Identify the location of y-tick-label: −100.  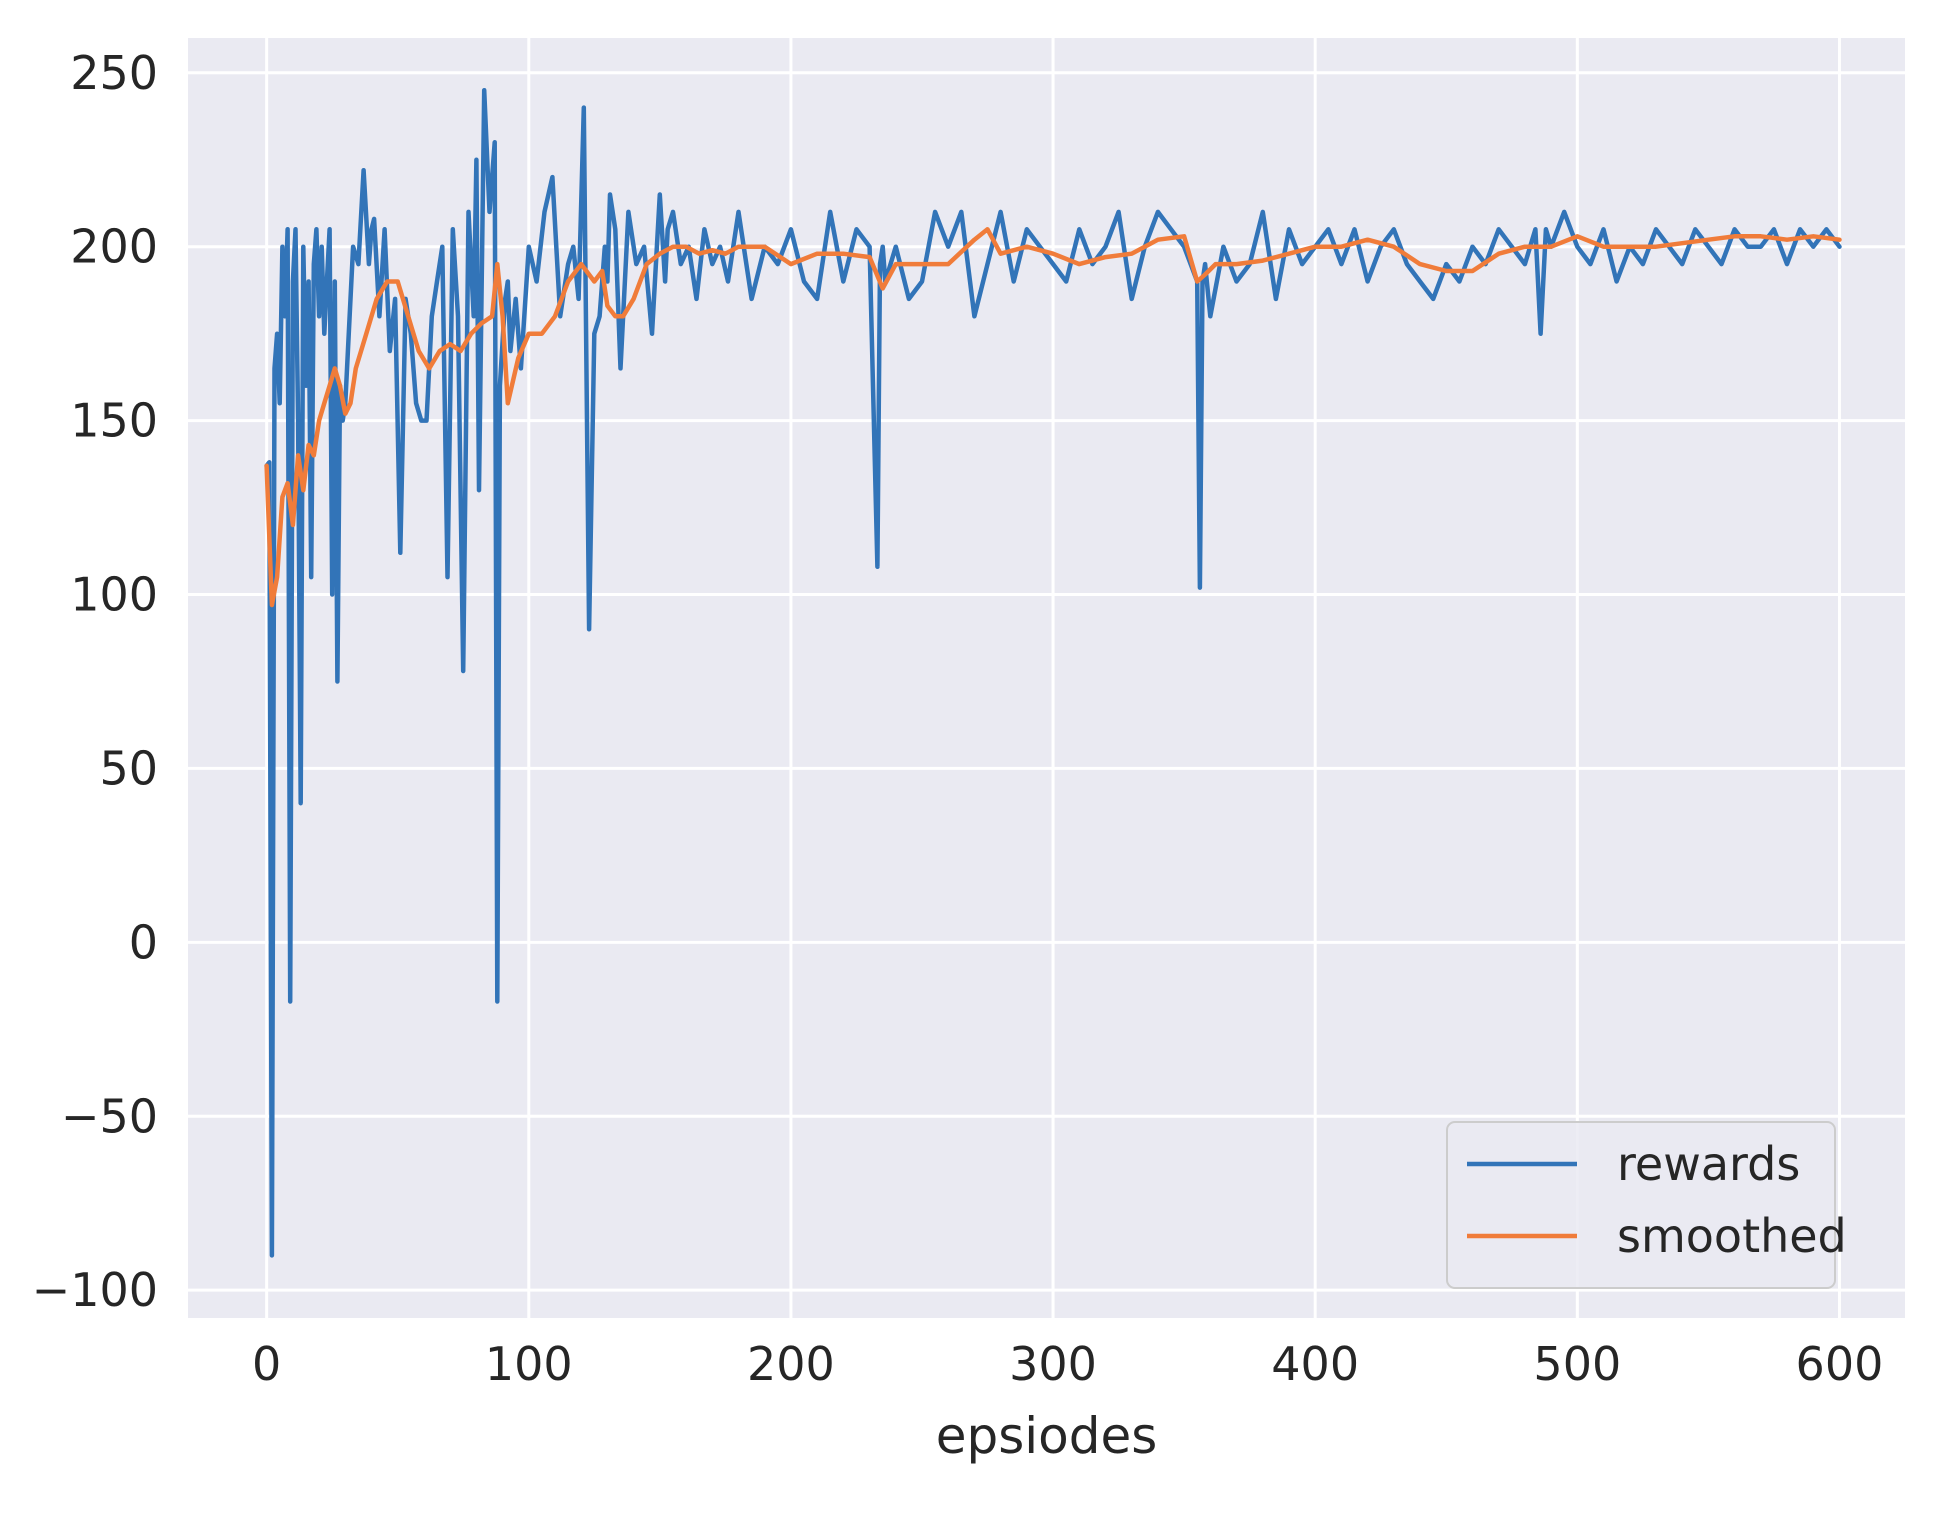
(95, 1290).